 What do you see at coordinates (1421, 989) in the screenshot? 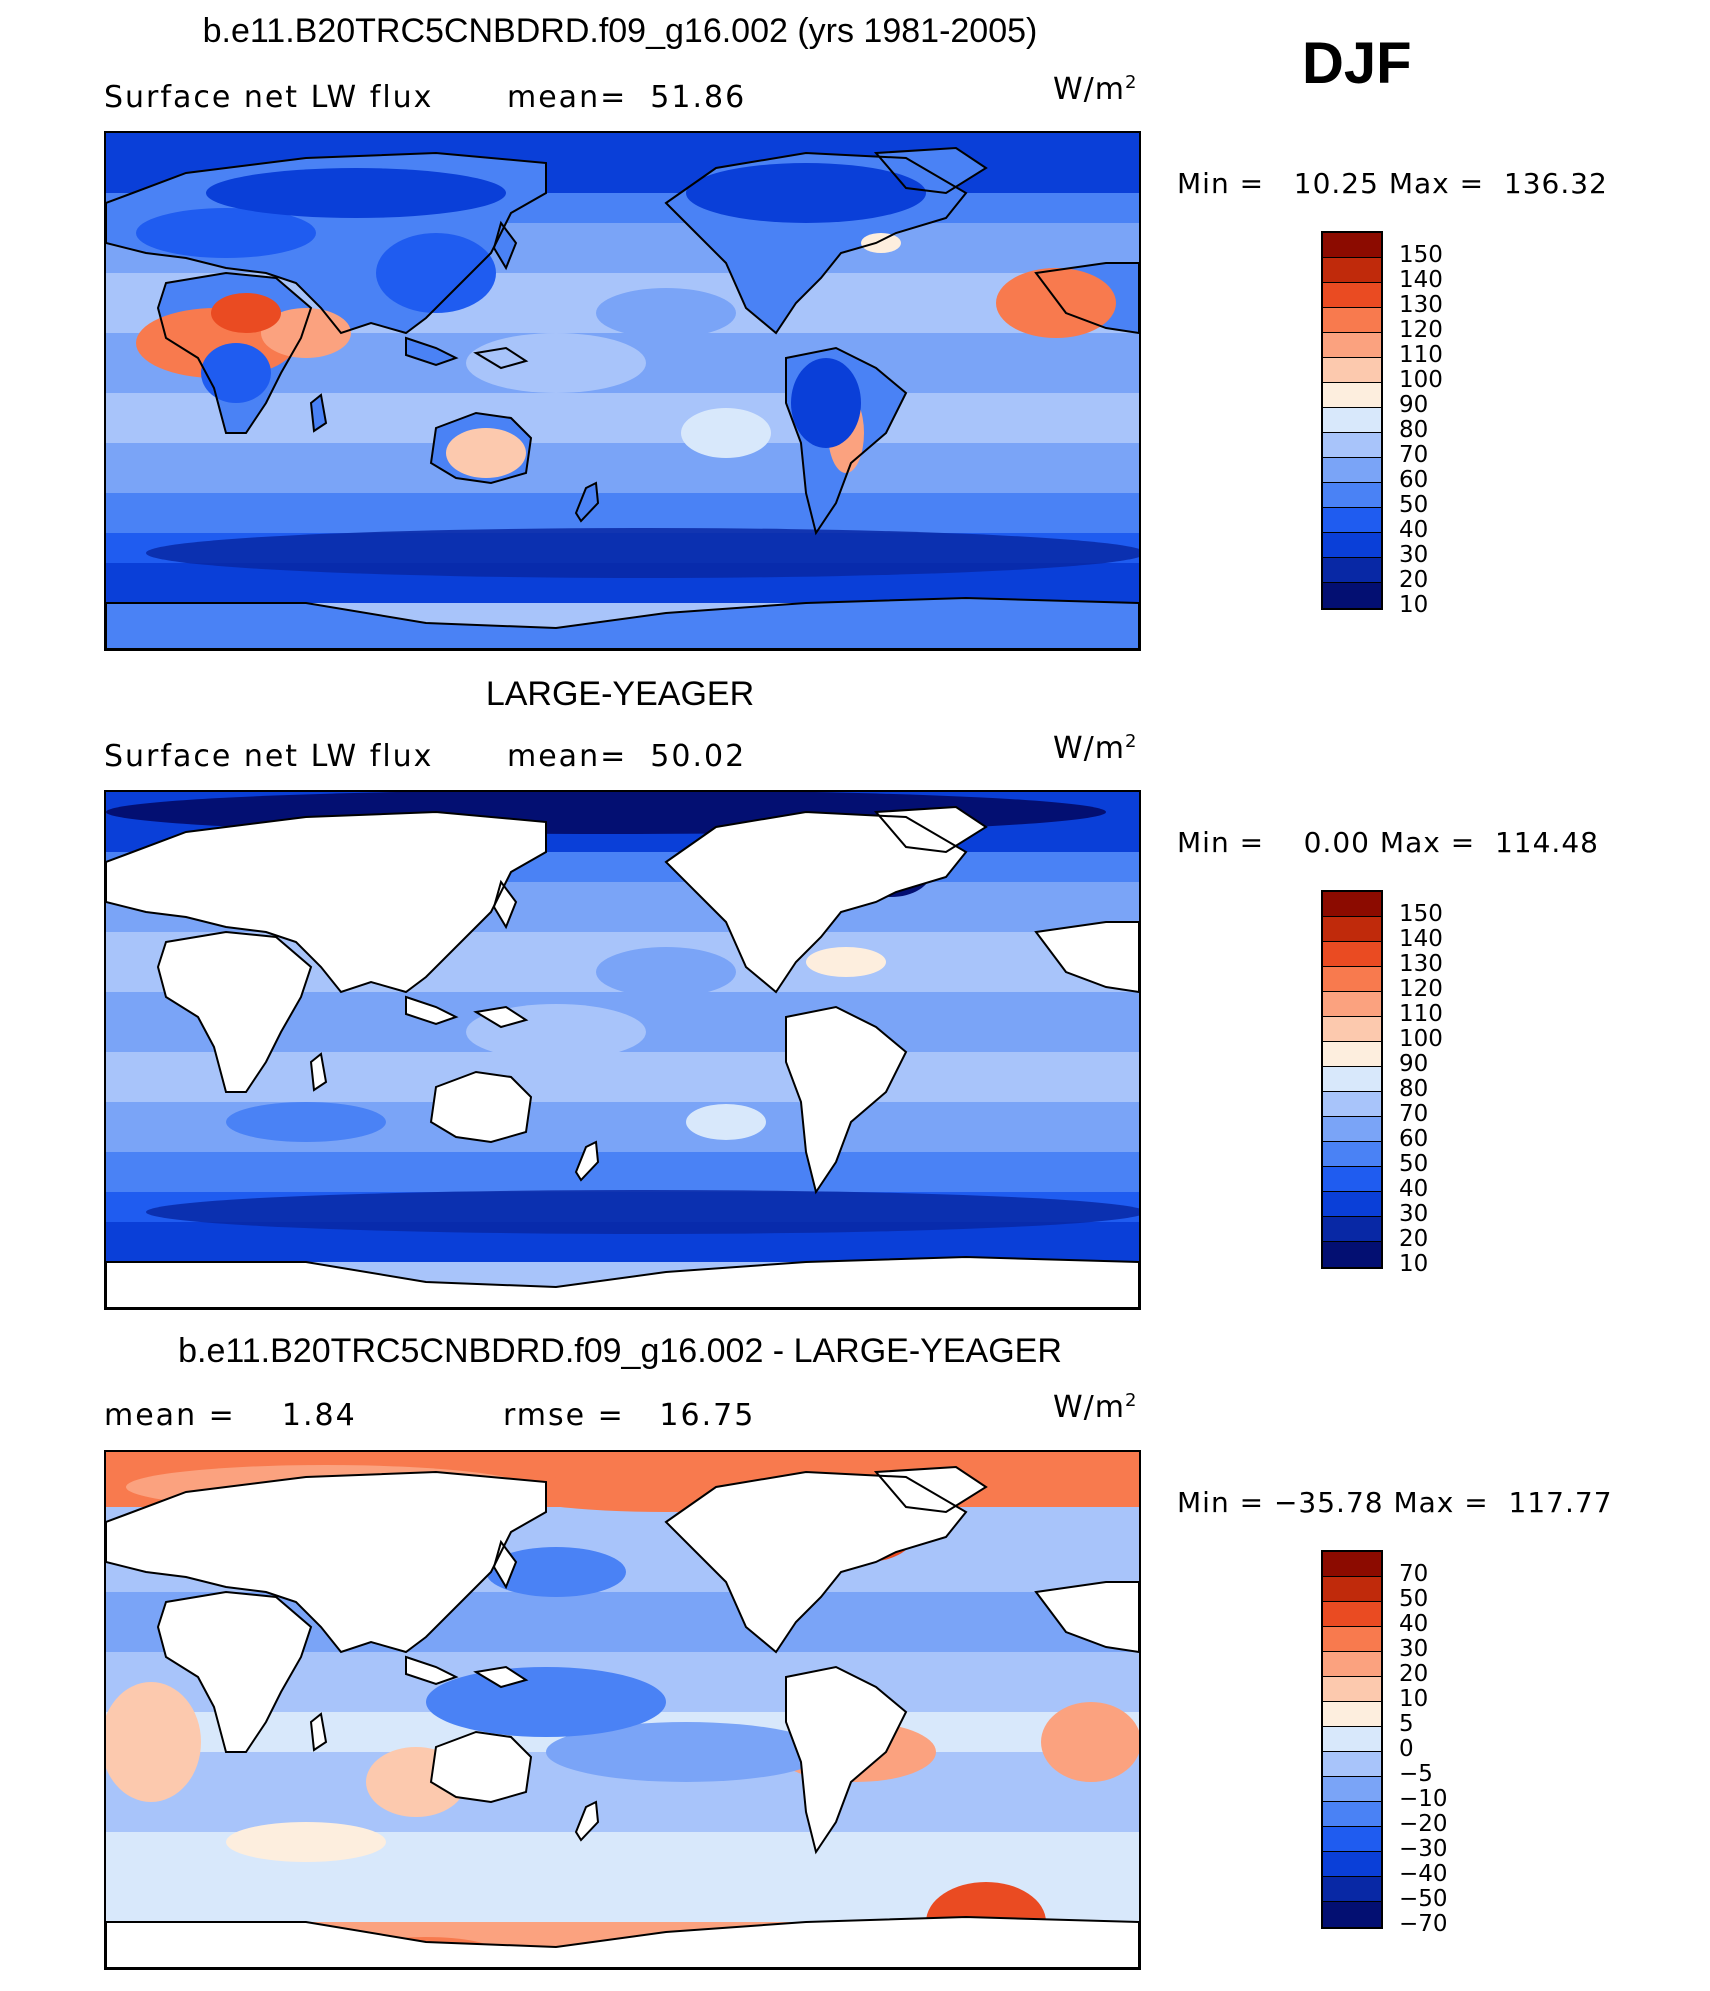
I see `colorbar-level-label: 120` at bounding box center [1421, 989].